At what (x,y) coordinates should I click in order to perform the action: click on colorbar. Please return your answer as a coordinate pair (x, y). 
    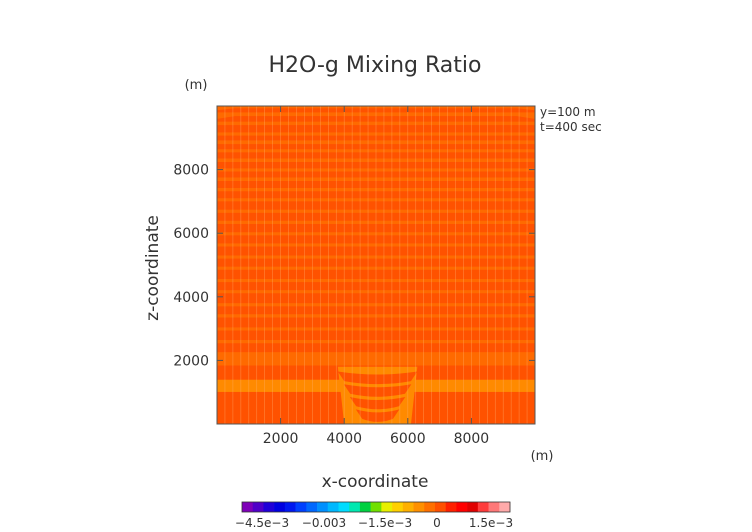
    Looking at the image, I should click on (376, 507).